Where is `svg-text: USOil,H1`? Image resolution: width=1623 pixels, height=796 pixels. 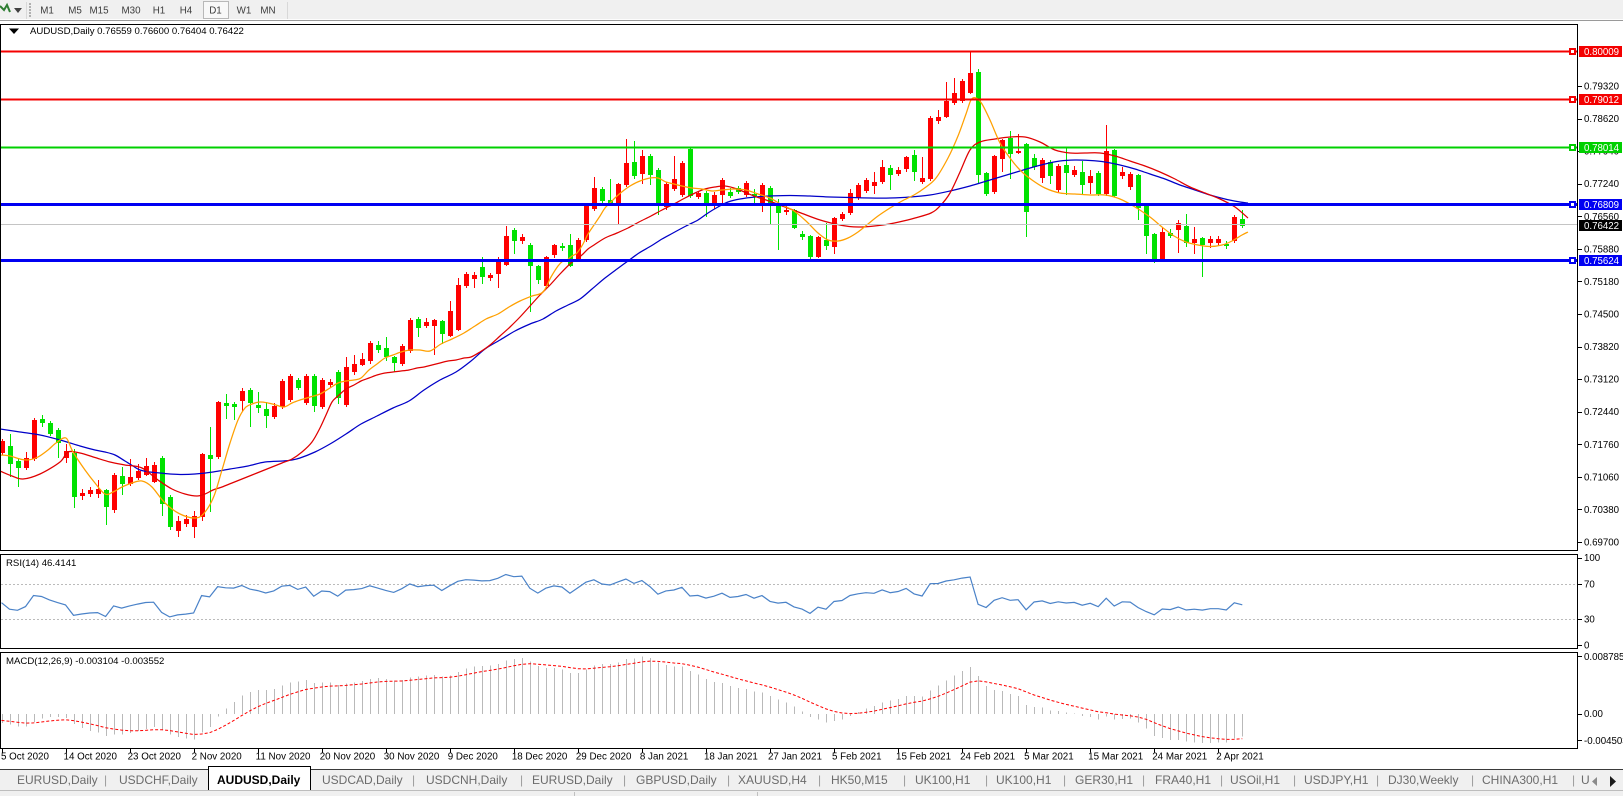
svg-text: USOil,H1 is located at coordinates (1255, 780).